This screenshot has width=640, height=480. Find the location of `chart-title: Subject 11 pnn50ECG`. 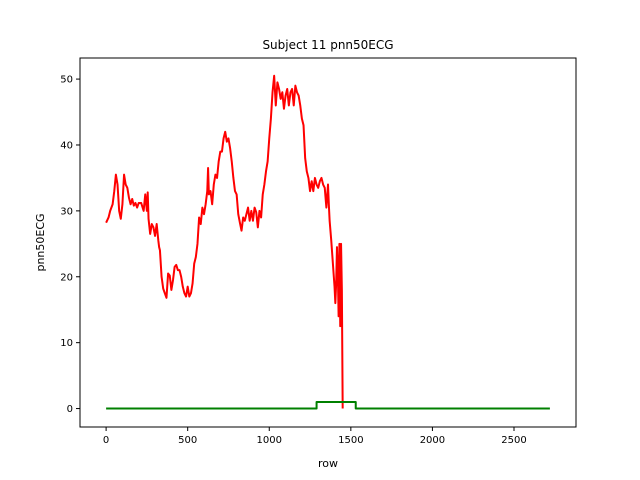

chart-title: Subject 11 pnn50ECG is located at coordinates (327, 45).